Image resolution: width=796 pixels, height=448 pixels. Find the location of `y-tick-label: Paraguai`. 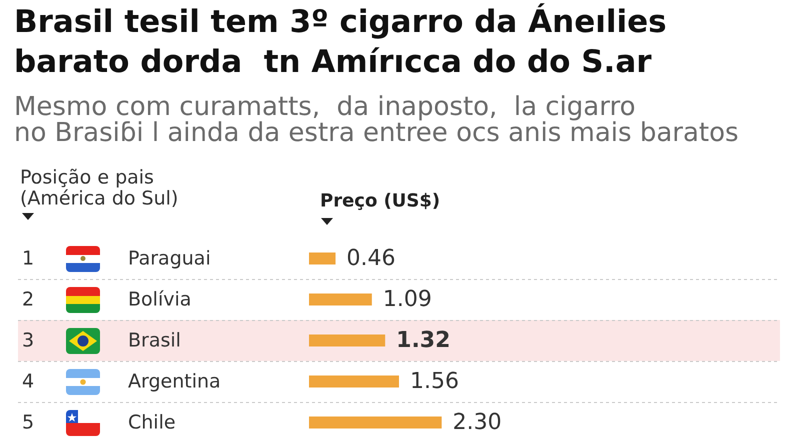

y-tick-label: Paraguai is located at coordinates (169, 259).